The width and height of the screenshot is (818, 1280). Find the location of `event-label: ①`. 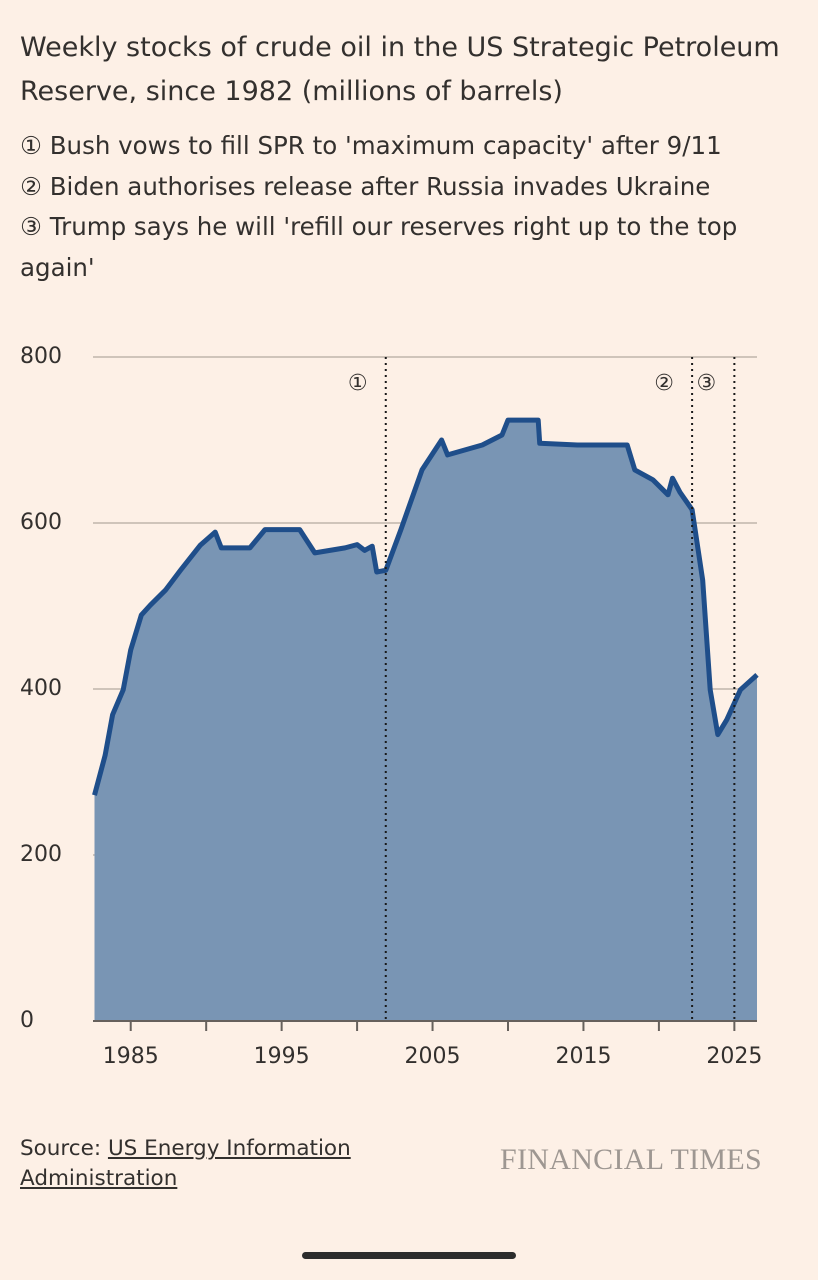

event-label: ① is located at coordinates (358, 383).